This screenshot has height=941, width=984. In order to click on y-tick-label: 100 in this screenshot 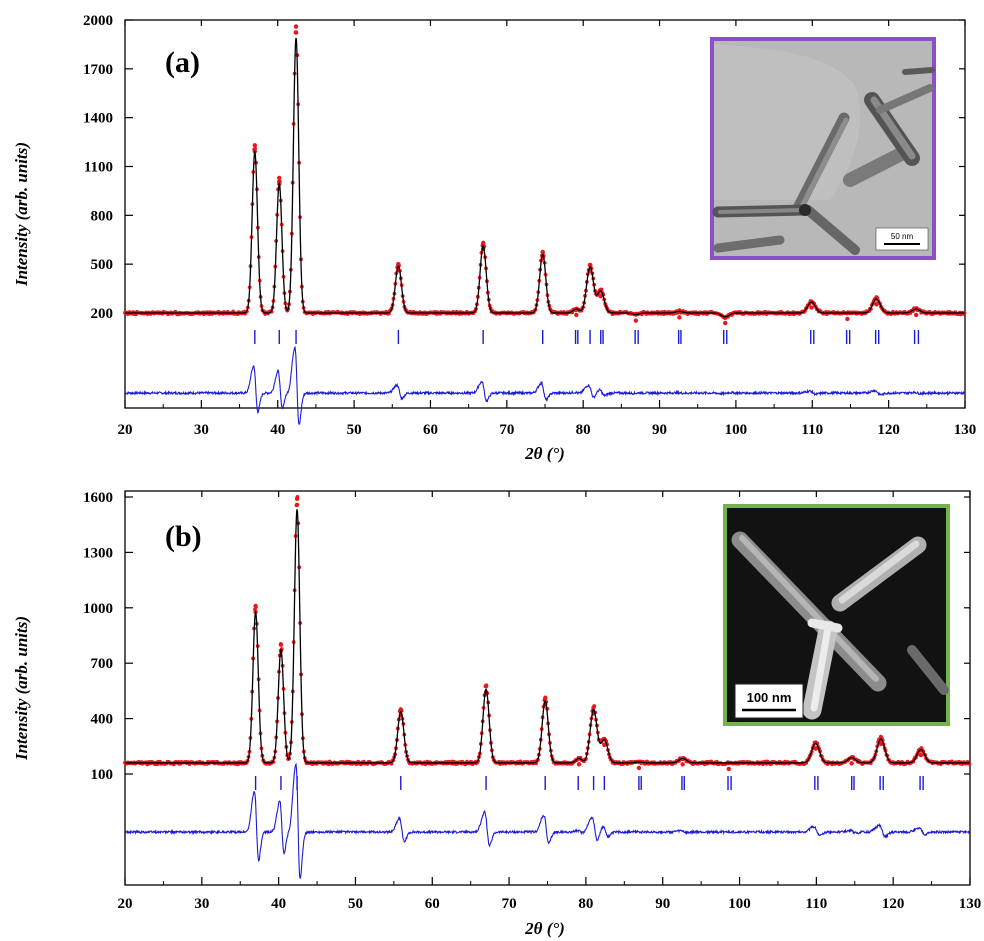, I will do `click(102, 775)`.